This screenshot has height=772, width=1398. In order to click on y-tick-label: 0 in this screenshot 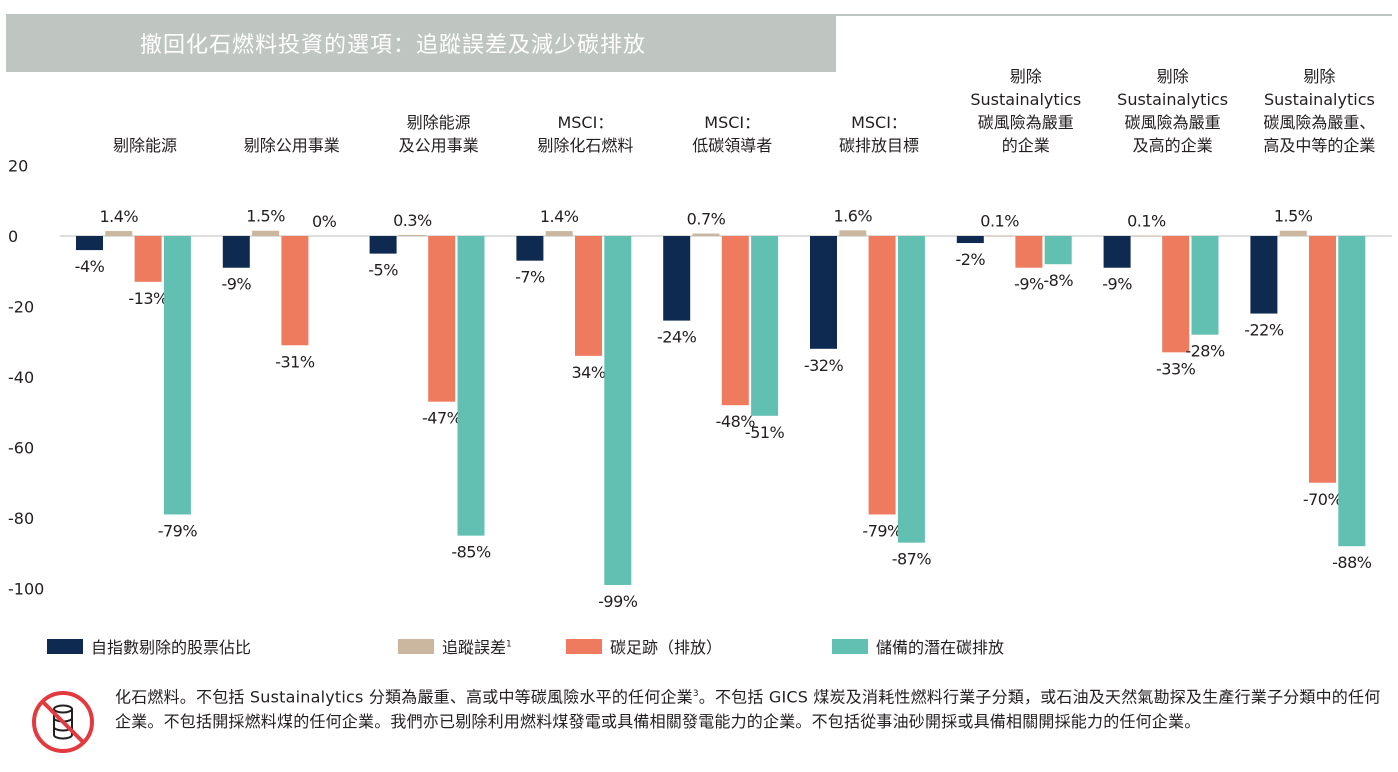, I will do `click(13, 236)`.